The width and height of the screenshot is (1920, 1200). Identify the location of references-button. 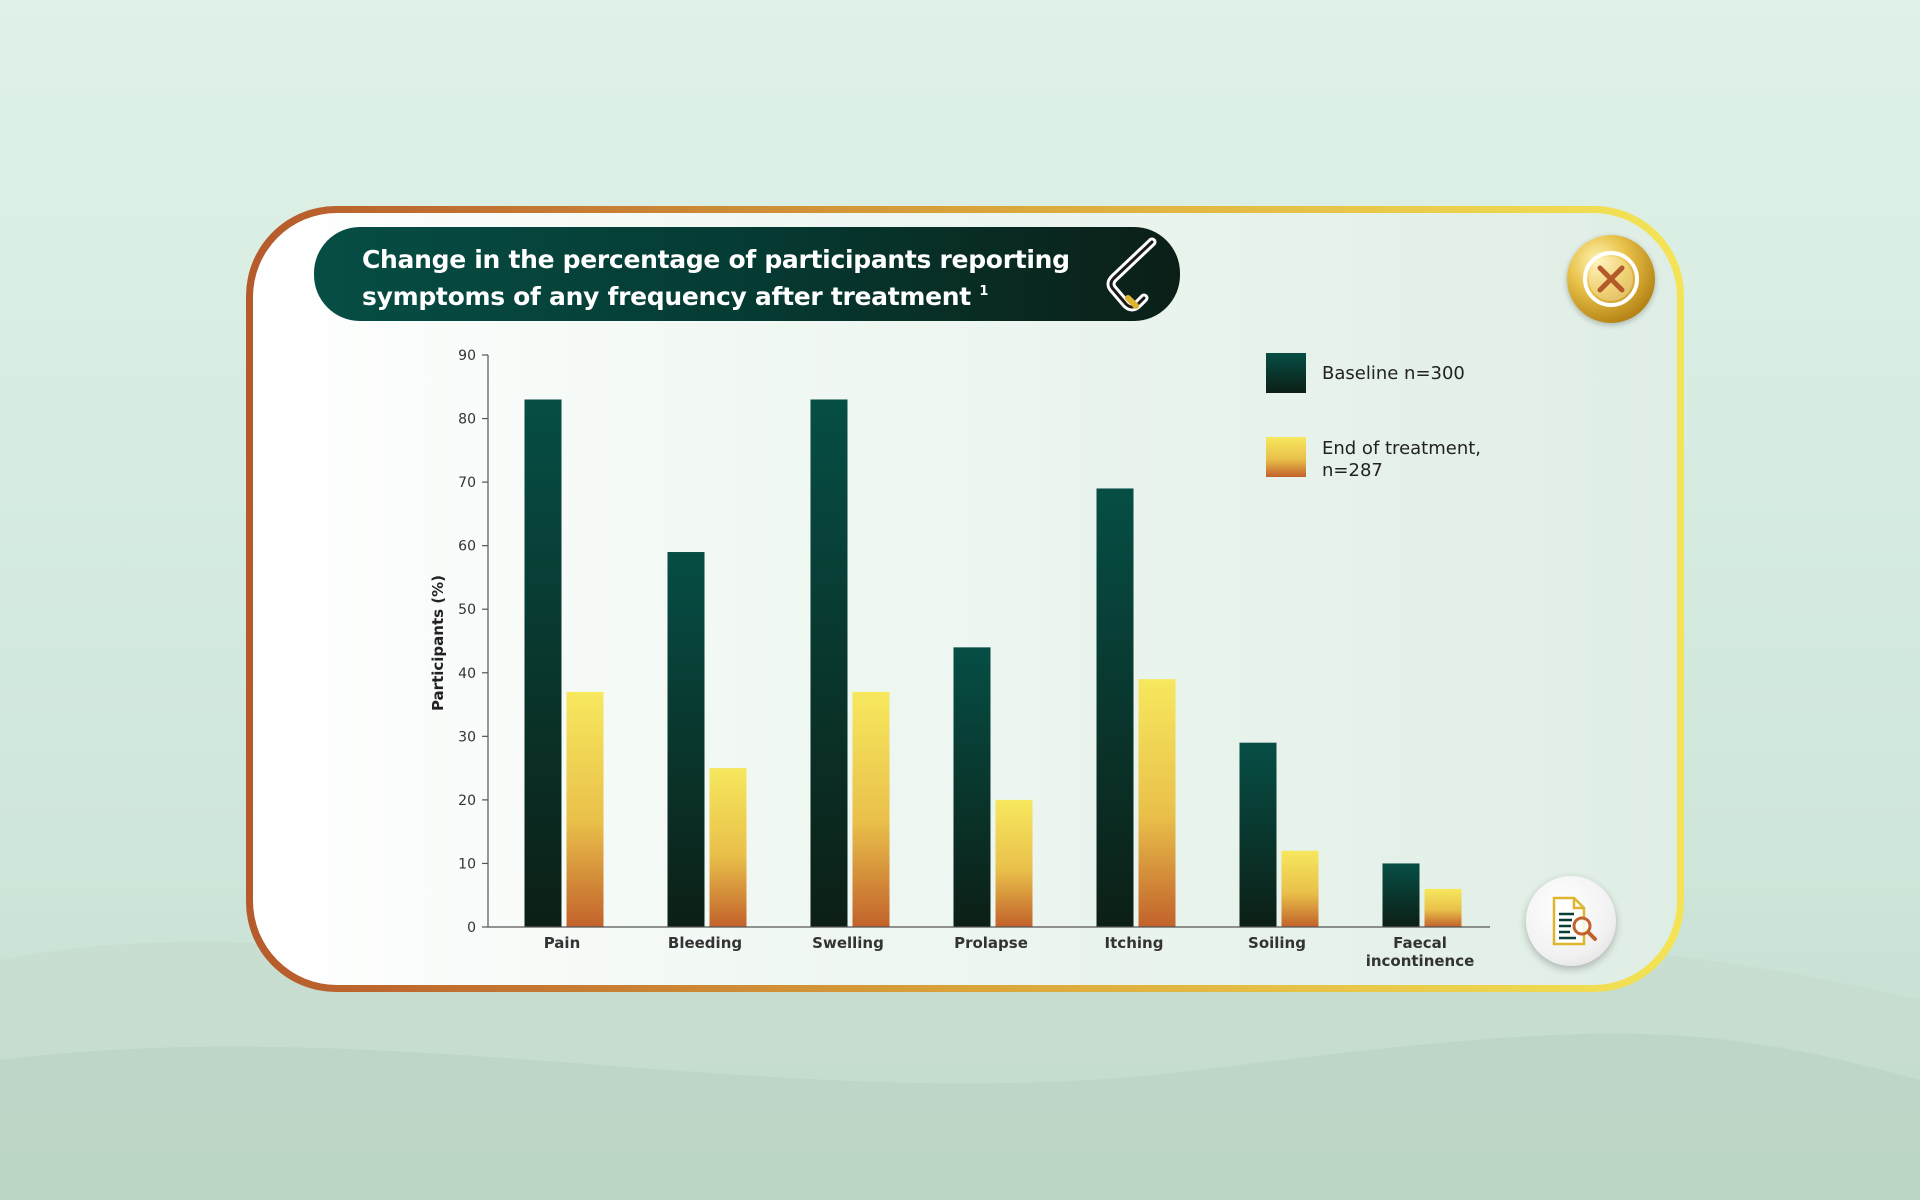
(1571, 921).